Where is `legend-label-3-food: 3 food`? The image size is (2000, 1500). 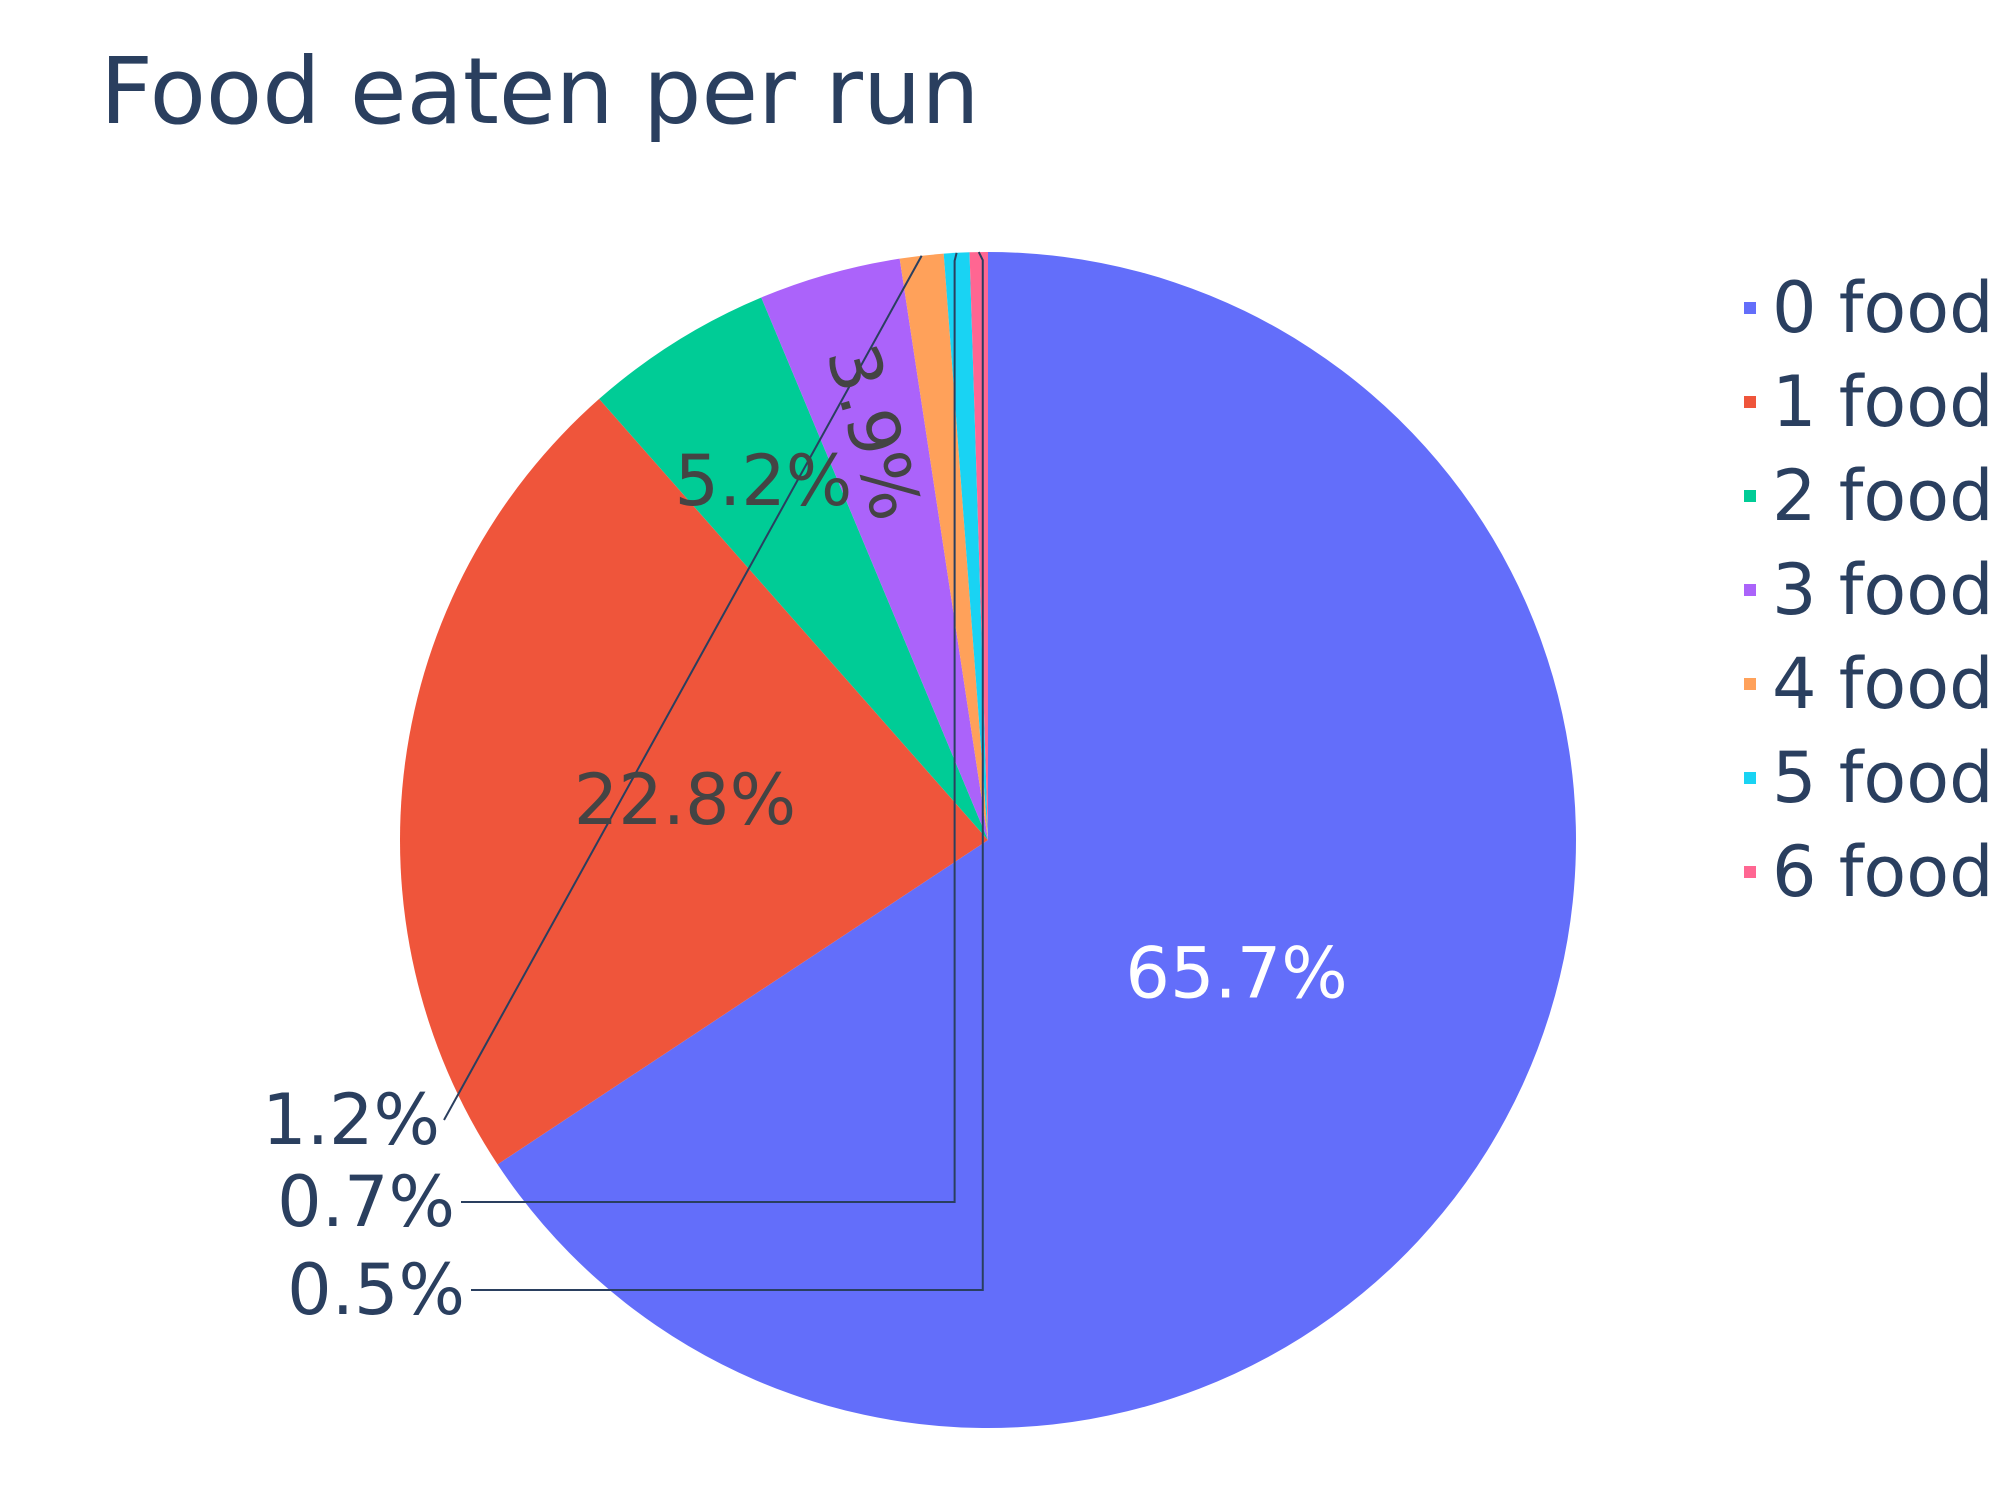 legend-label-3-food: 3 food is located at coordinates (1883, 590).